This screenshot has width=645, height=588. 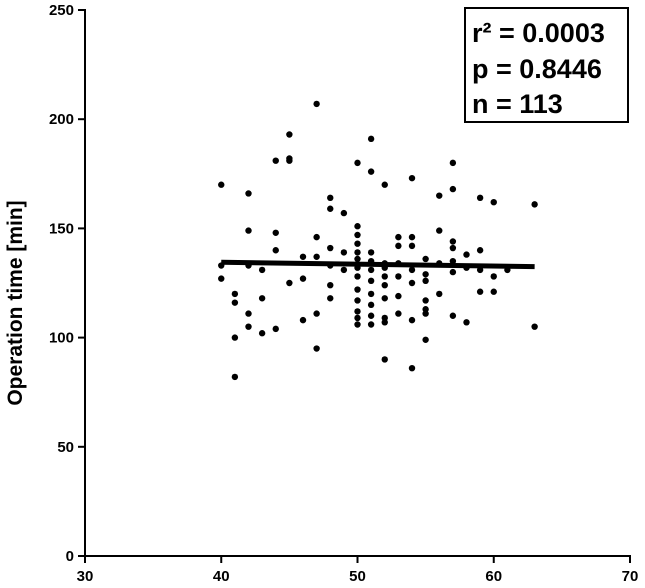 What do you see at coordinates (61, 10) in the screenshot?
I see `y-tick-label: 250` at bounding box center [61, 10].